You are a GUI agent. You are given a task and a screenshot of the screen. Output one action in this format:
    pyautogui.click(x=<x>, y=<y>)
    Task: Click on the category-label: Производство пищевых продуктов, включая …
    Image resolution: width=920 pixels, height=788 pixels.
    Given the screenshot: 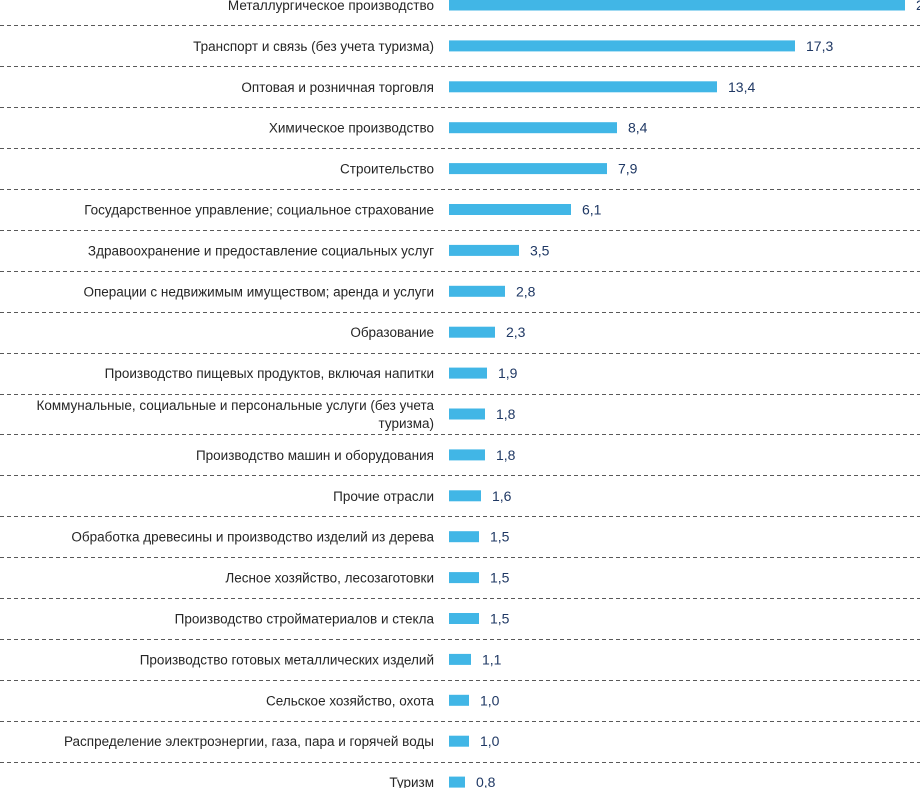 What is the action you would take?
    pyautogui.click(x=269, y=373)
    